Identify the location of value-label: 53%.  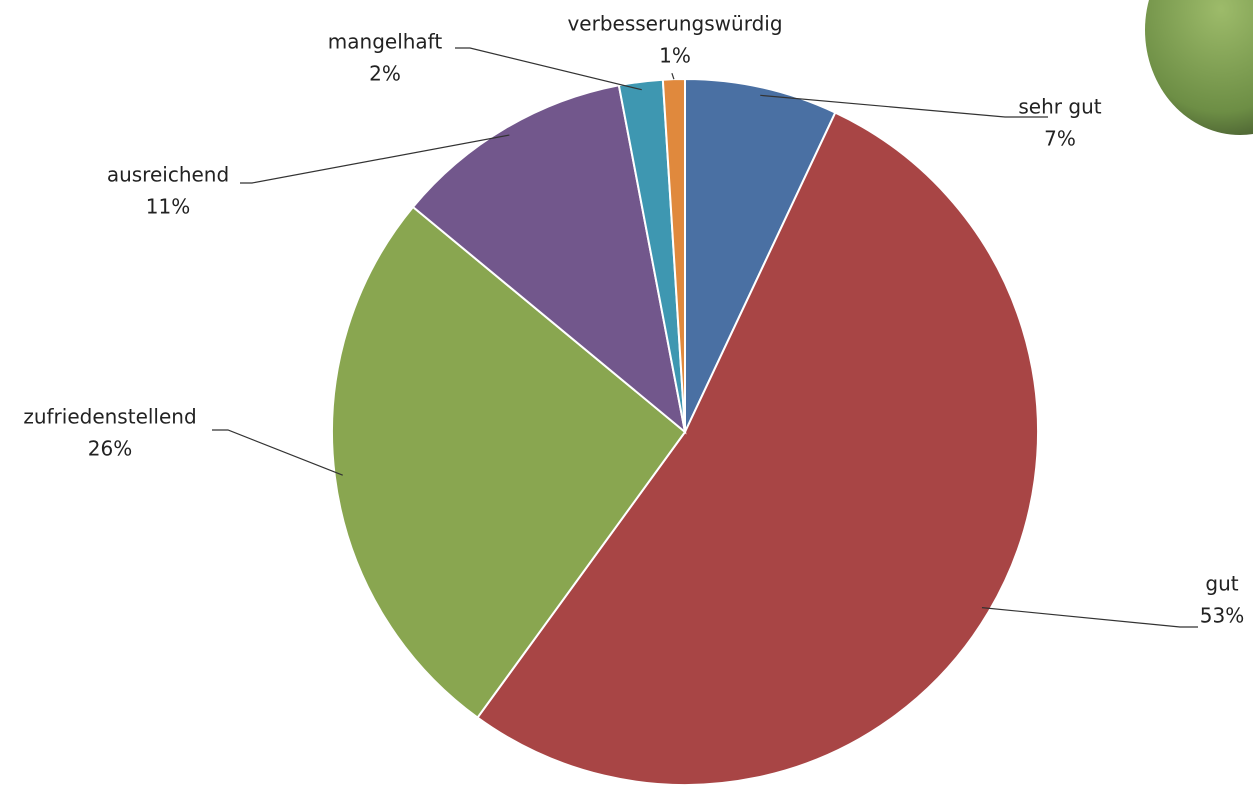
(1222, 616).